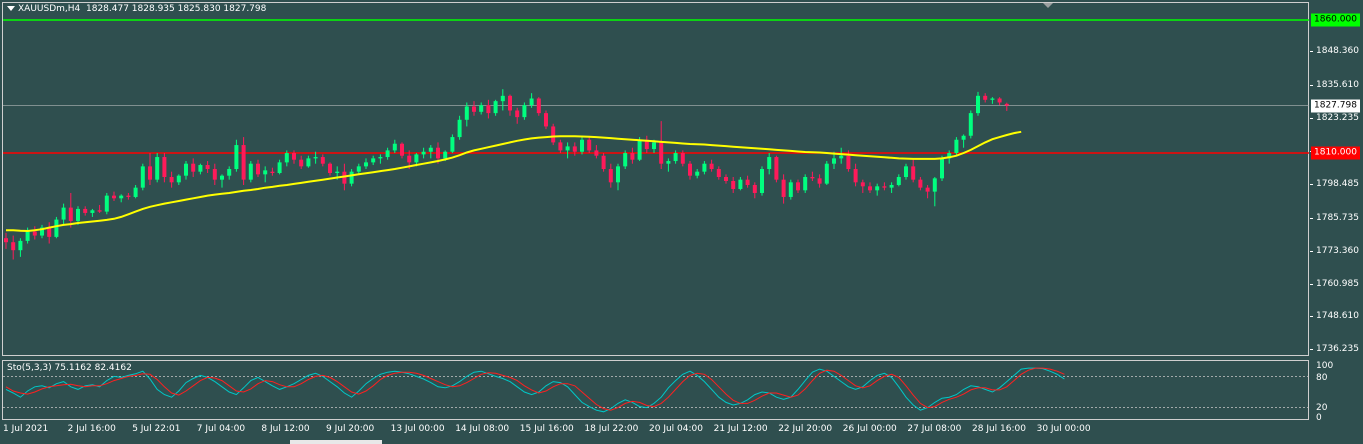  I want to click on time-tick-label: 26 Jul 00:00, so click(869, 429).